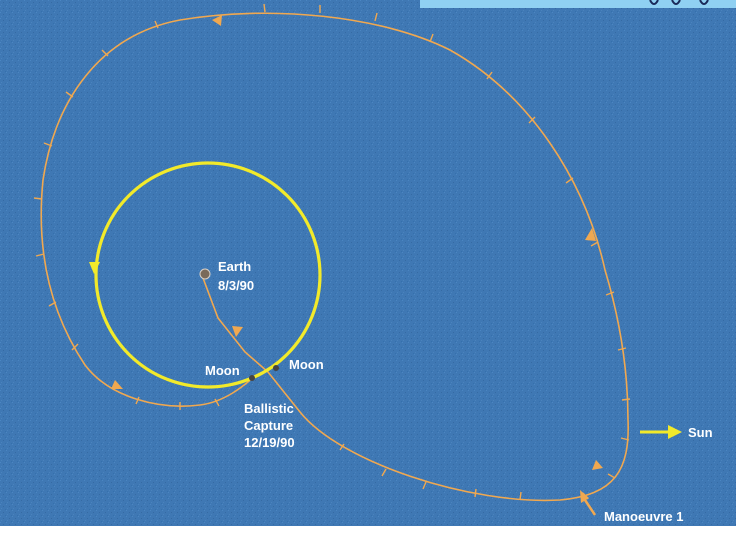 The width and height of the screenshot is (744, 535). What do you see at coordinates (661, 432) in the screenshot?
I see `sun-arrow-icon` at bounding box center [661, 432].